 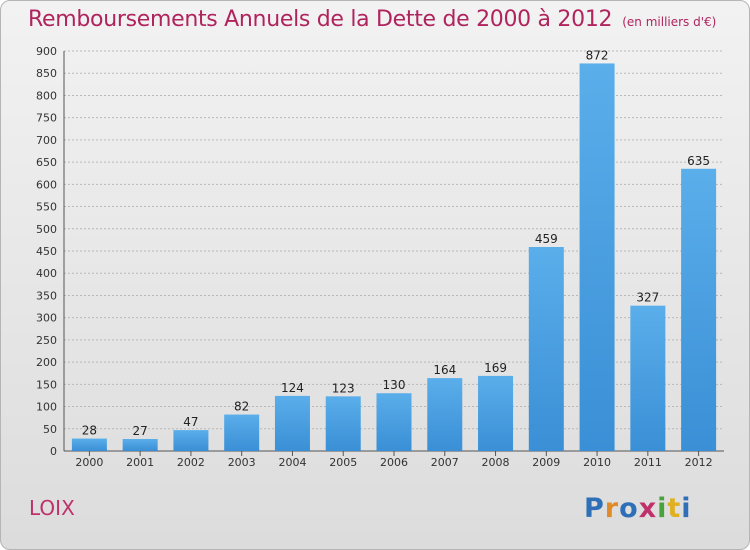 What do you see at coordinates (648, 462) in the screenshot?
I see `x-tick-label: 2011` at bounding box center [648, 462].